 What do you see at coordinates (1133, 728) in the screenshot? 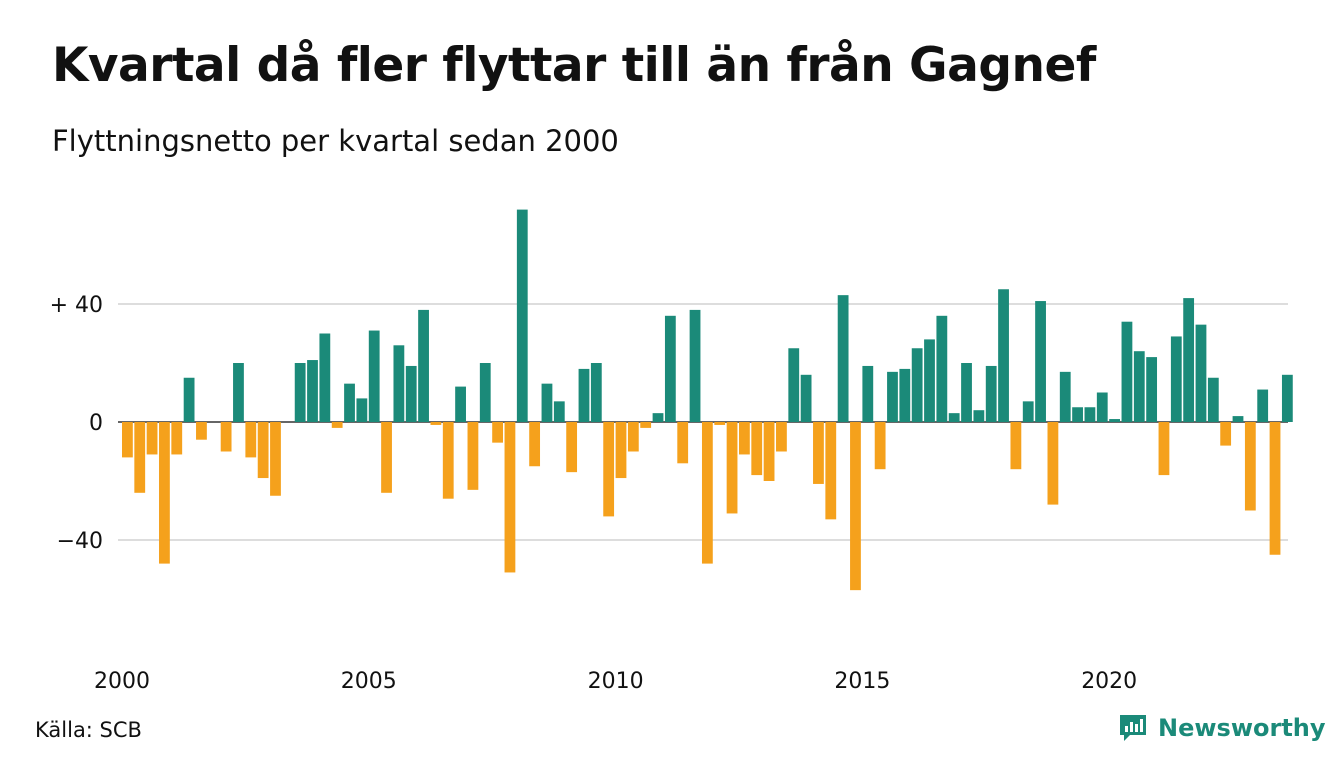
I see `newsworthy-logo-icon` at bounding box center [1133, 728].